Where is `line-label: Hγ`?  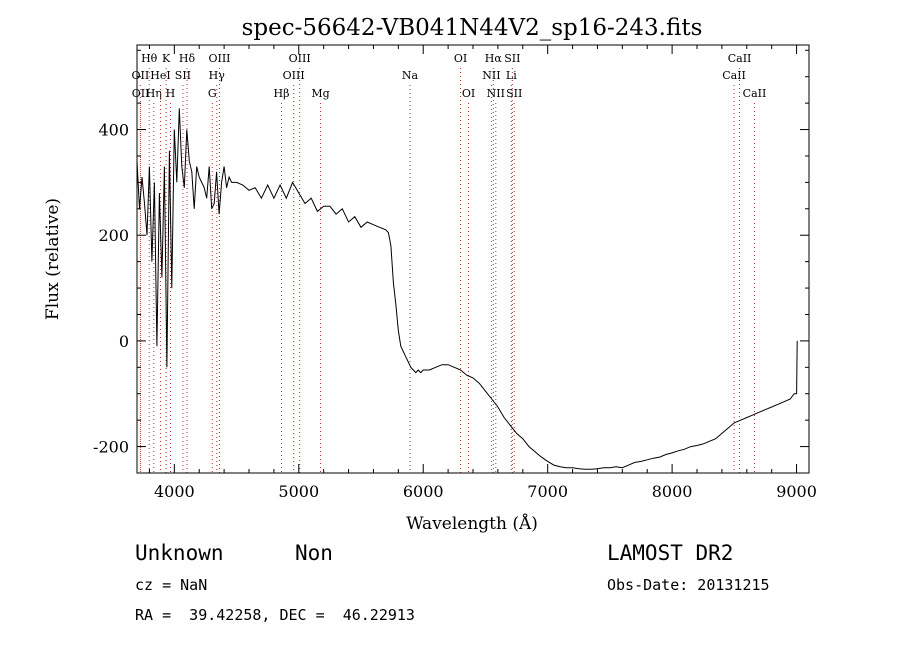
line-label: Hγ is located at coordinates (217, 75).